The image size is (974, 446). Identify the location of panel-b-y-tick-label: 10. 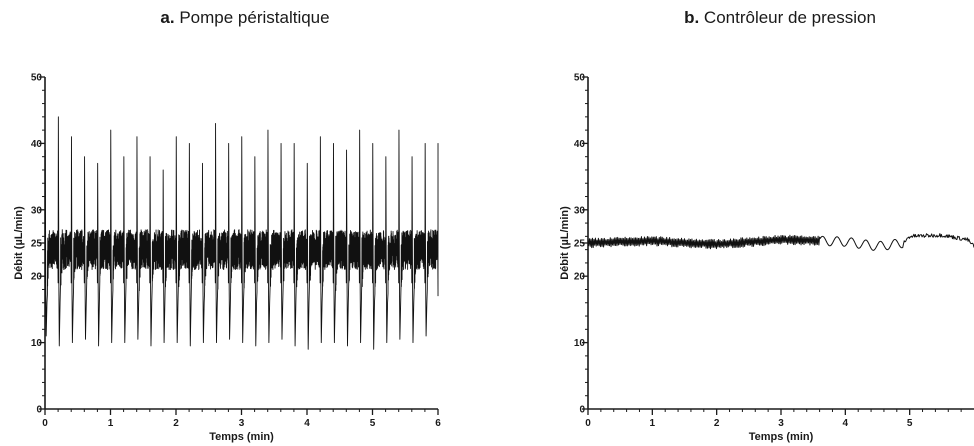
(580, 343).